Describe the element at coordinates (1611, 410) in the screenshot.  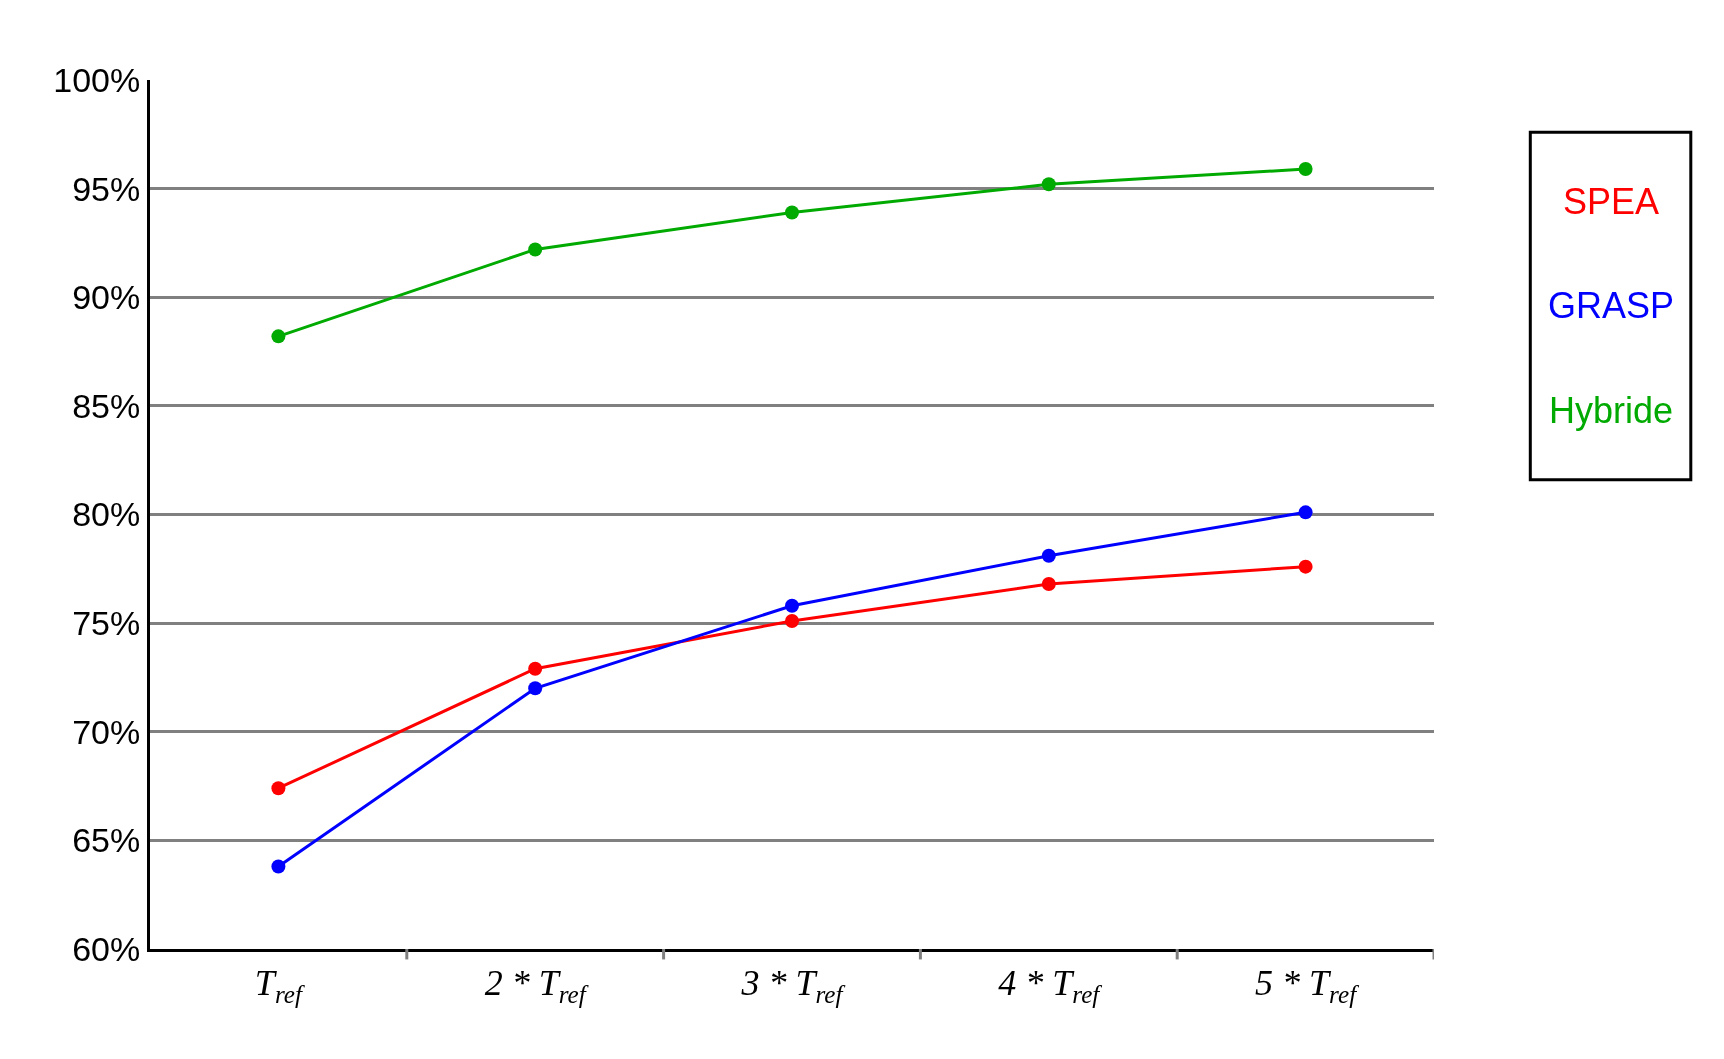
I see `text: Hybride` at that location.